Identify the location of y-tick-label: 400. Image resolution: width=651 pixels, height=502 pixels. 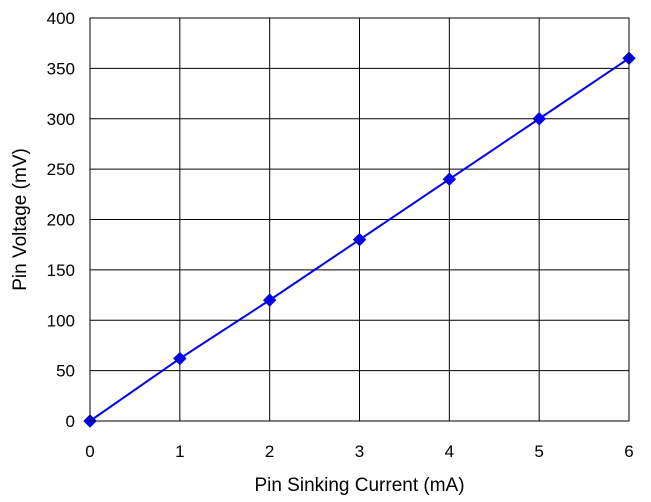
(61, 18).